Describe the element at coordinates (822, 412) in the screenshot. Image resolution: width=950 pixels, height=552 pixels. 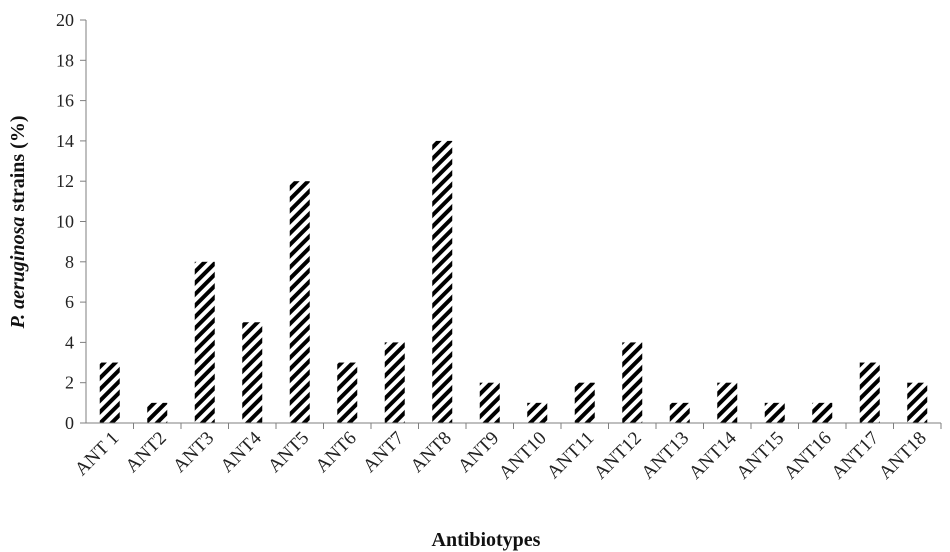
I see `bar-ant16` at that location.